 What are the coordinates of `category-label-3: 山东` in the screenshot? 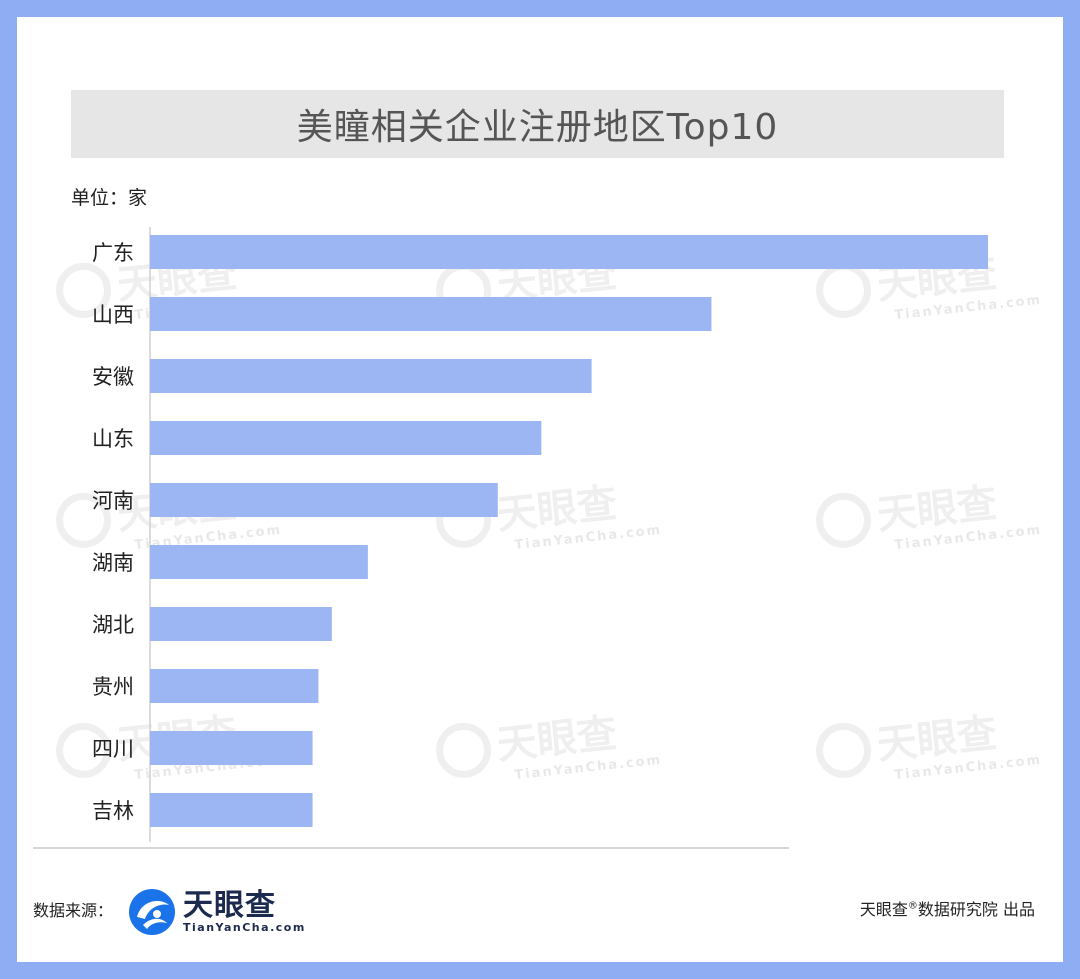 It's located at (113, 439).